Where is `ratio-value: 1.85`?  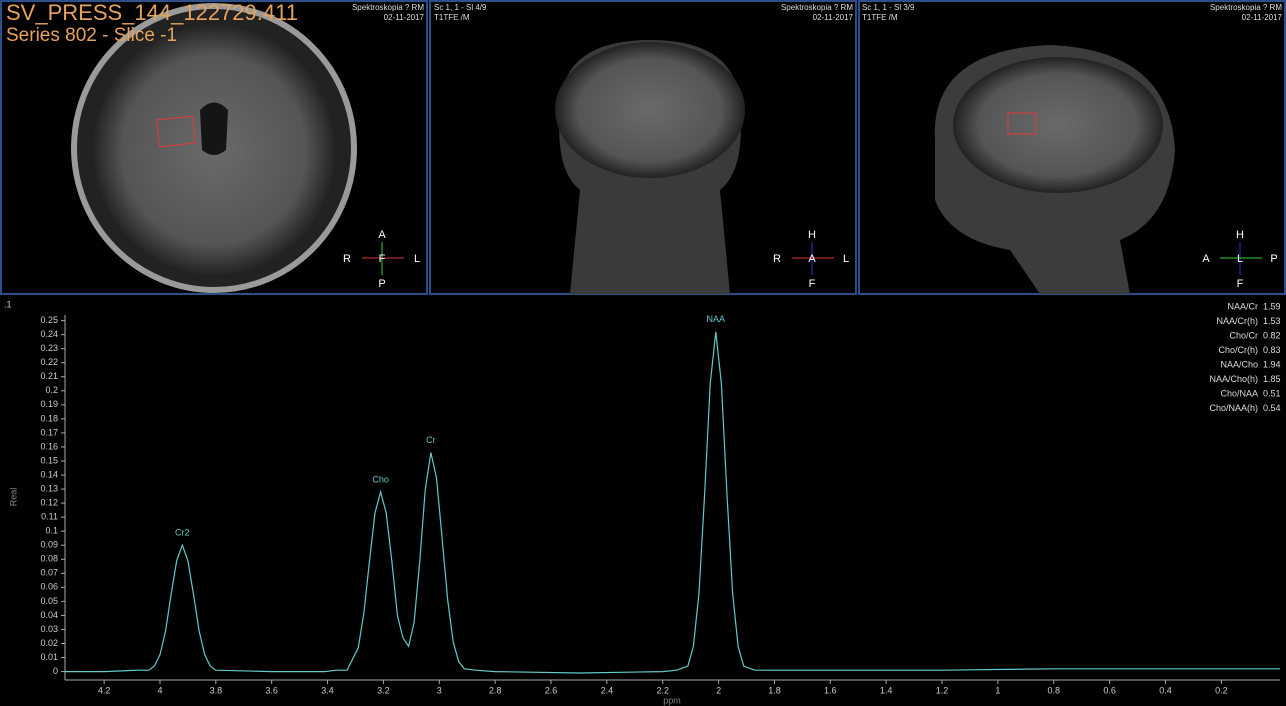 ratio-value: 1.85 is located at coordinates (1272, 379).